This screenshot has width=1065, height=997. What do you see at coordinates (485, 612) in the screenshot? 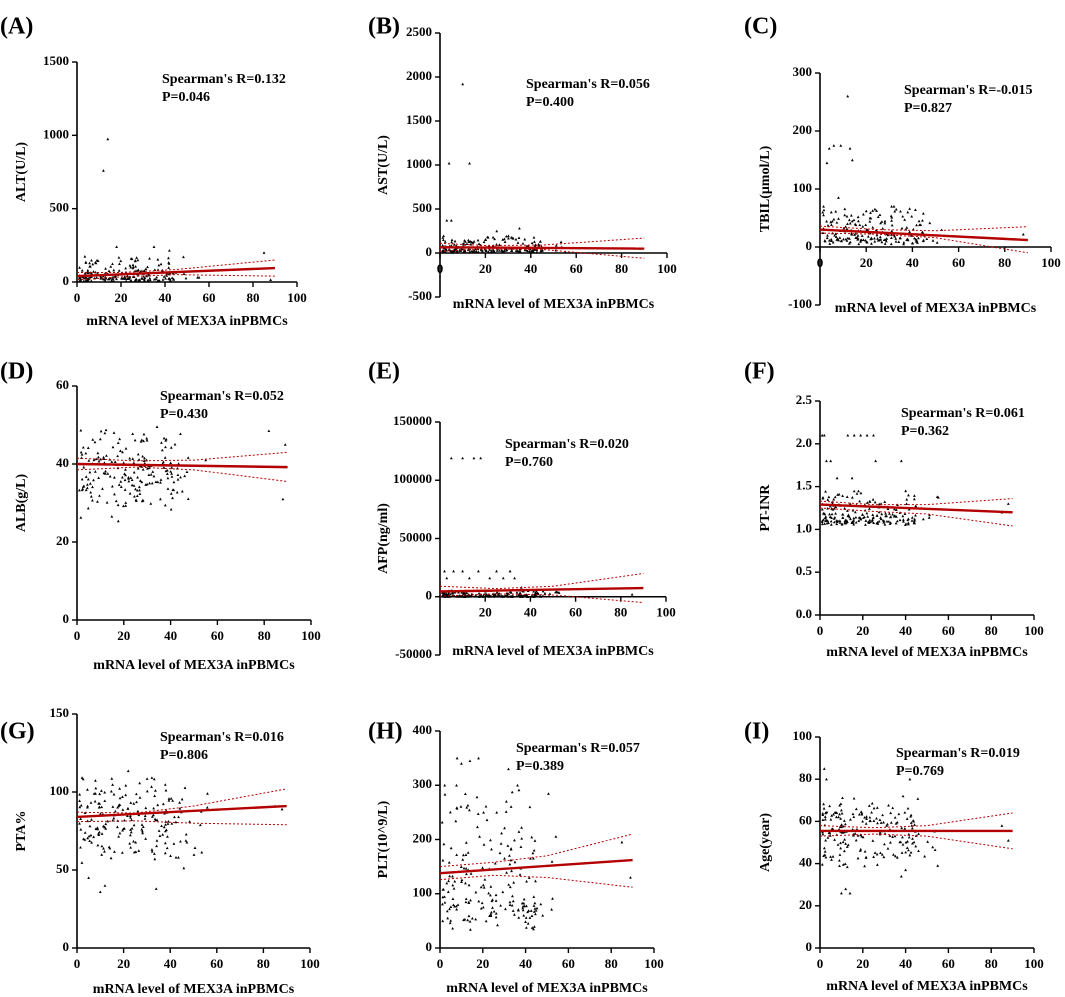
I see `x-tick-label: 20` at bounding box center [485, 612].